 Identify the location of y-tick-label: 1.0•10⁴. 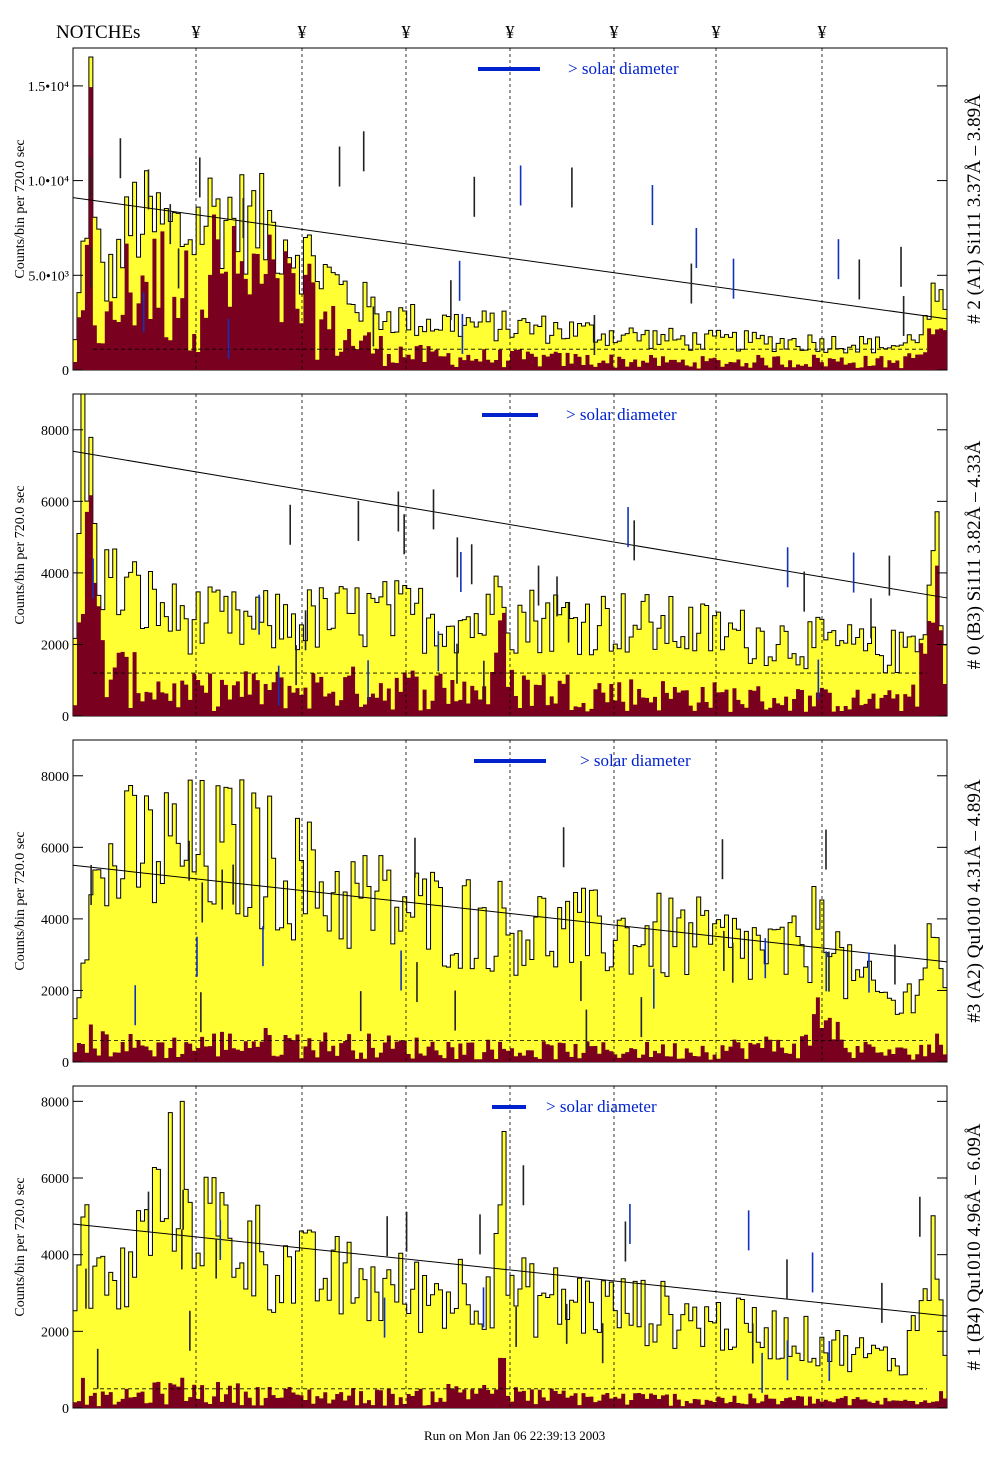
(48, 182).